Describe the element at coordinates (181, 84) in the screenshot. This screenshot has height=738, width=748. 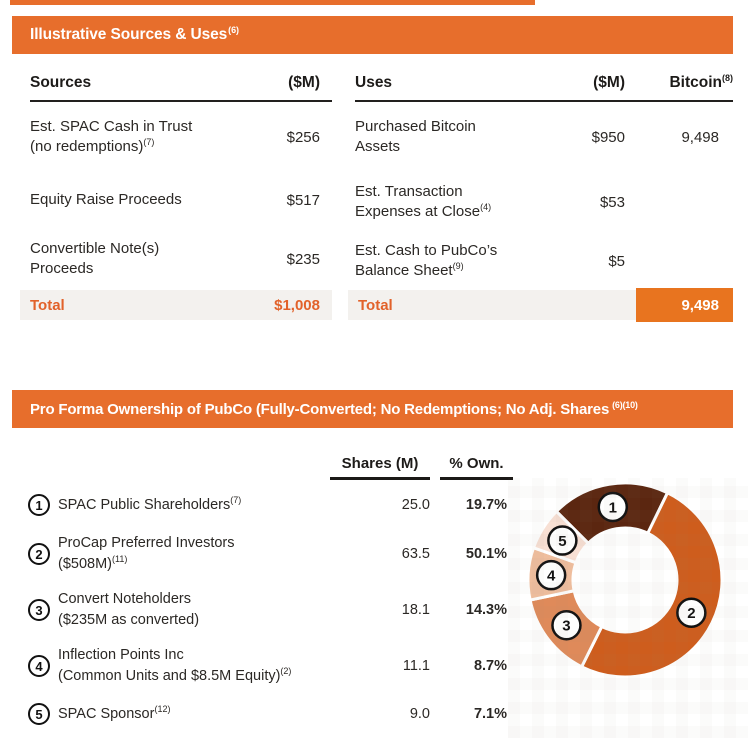
I see `sources-table-header: Sources ($M)` at that location.